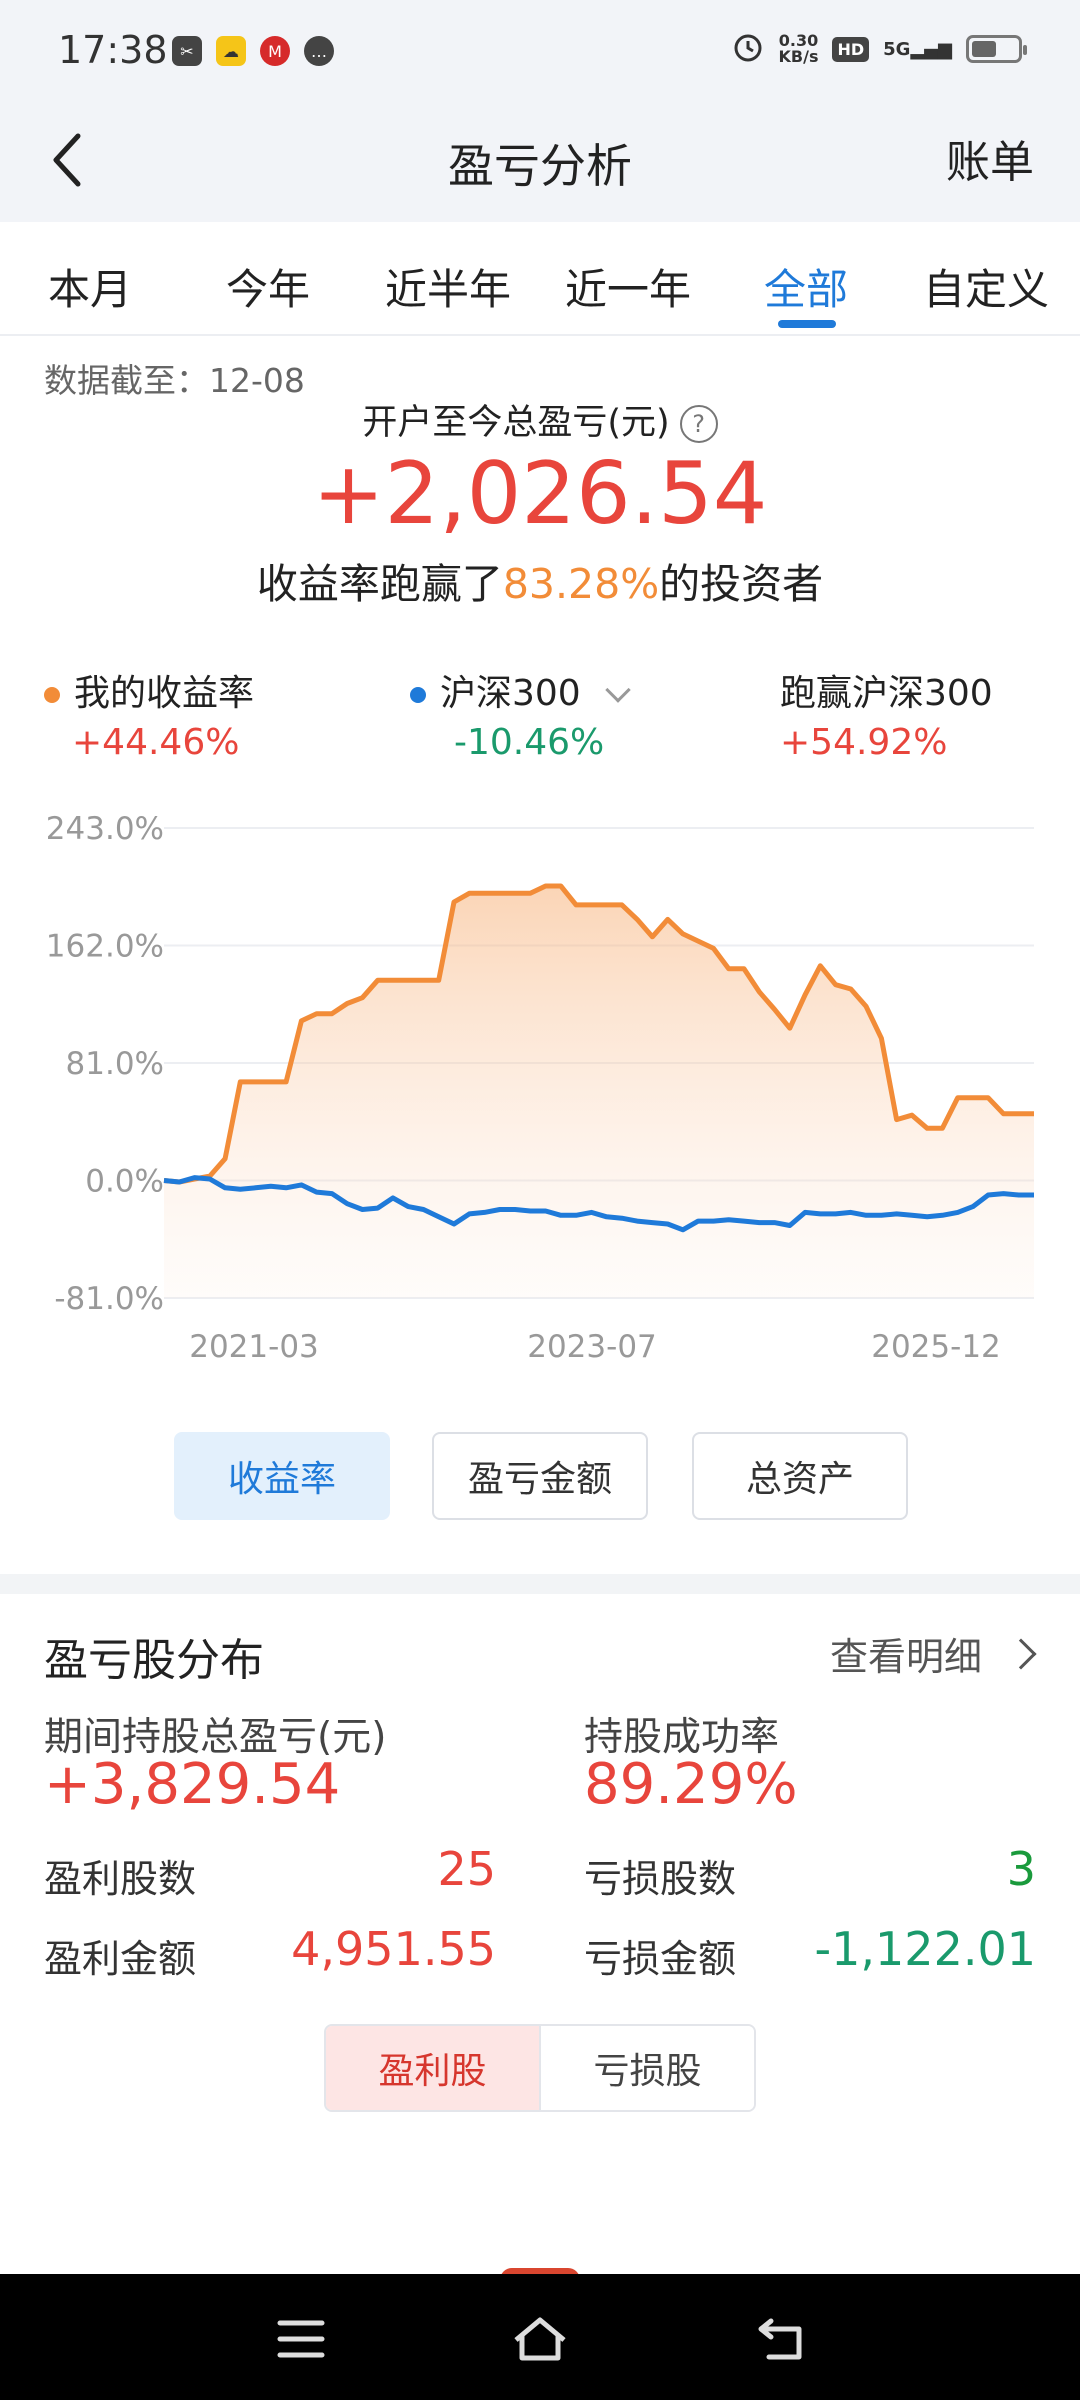 The height and width of the screenshot is (2400, 1080). I want to click on loss-stocks-tab: 亏损股, so click(646, 2068).